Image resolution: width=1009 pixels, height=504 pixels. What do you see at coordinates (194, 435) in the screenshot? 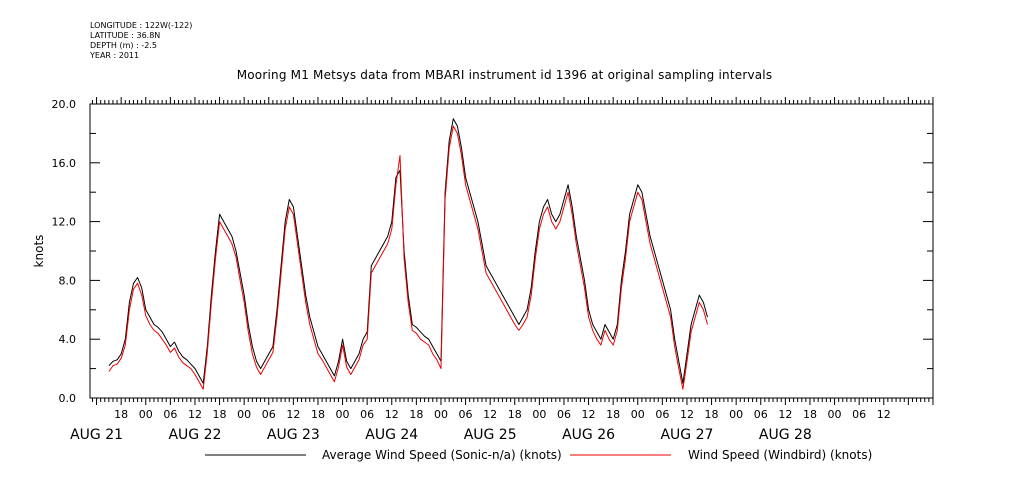
I see `x-date-label: AUG 22` at bounding box center [194, 435].